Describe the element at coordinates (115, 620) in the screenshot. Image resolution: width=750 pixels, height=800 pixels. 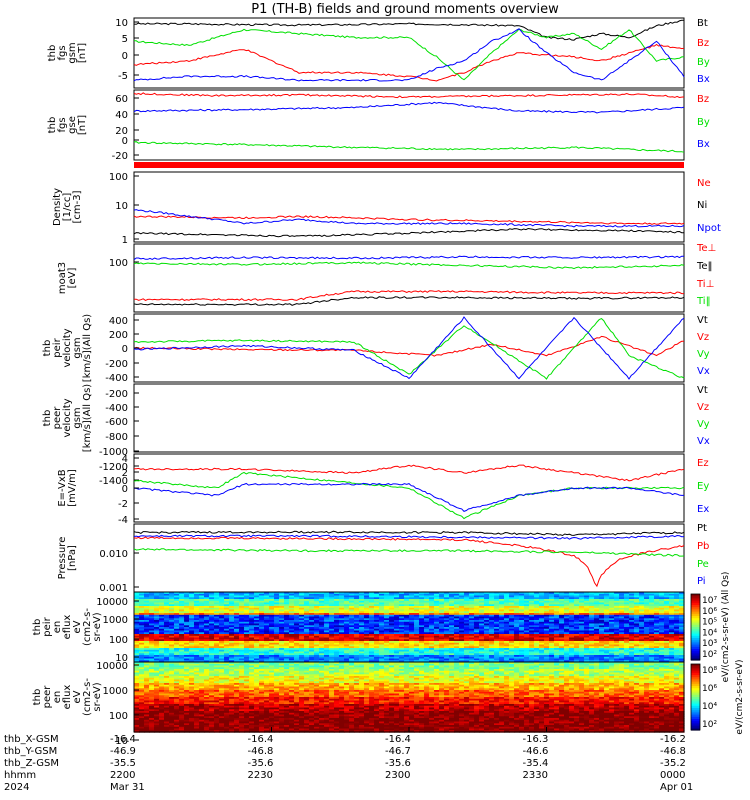
I see `y-tick-label: 1000` at that location.